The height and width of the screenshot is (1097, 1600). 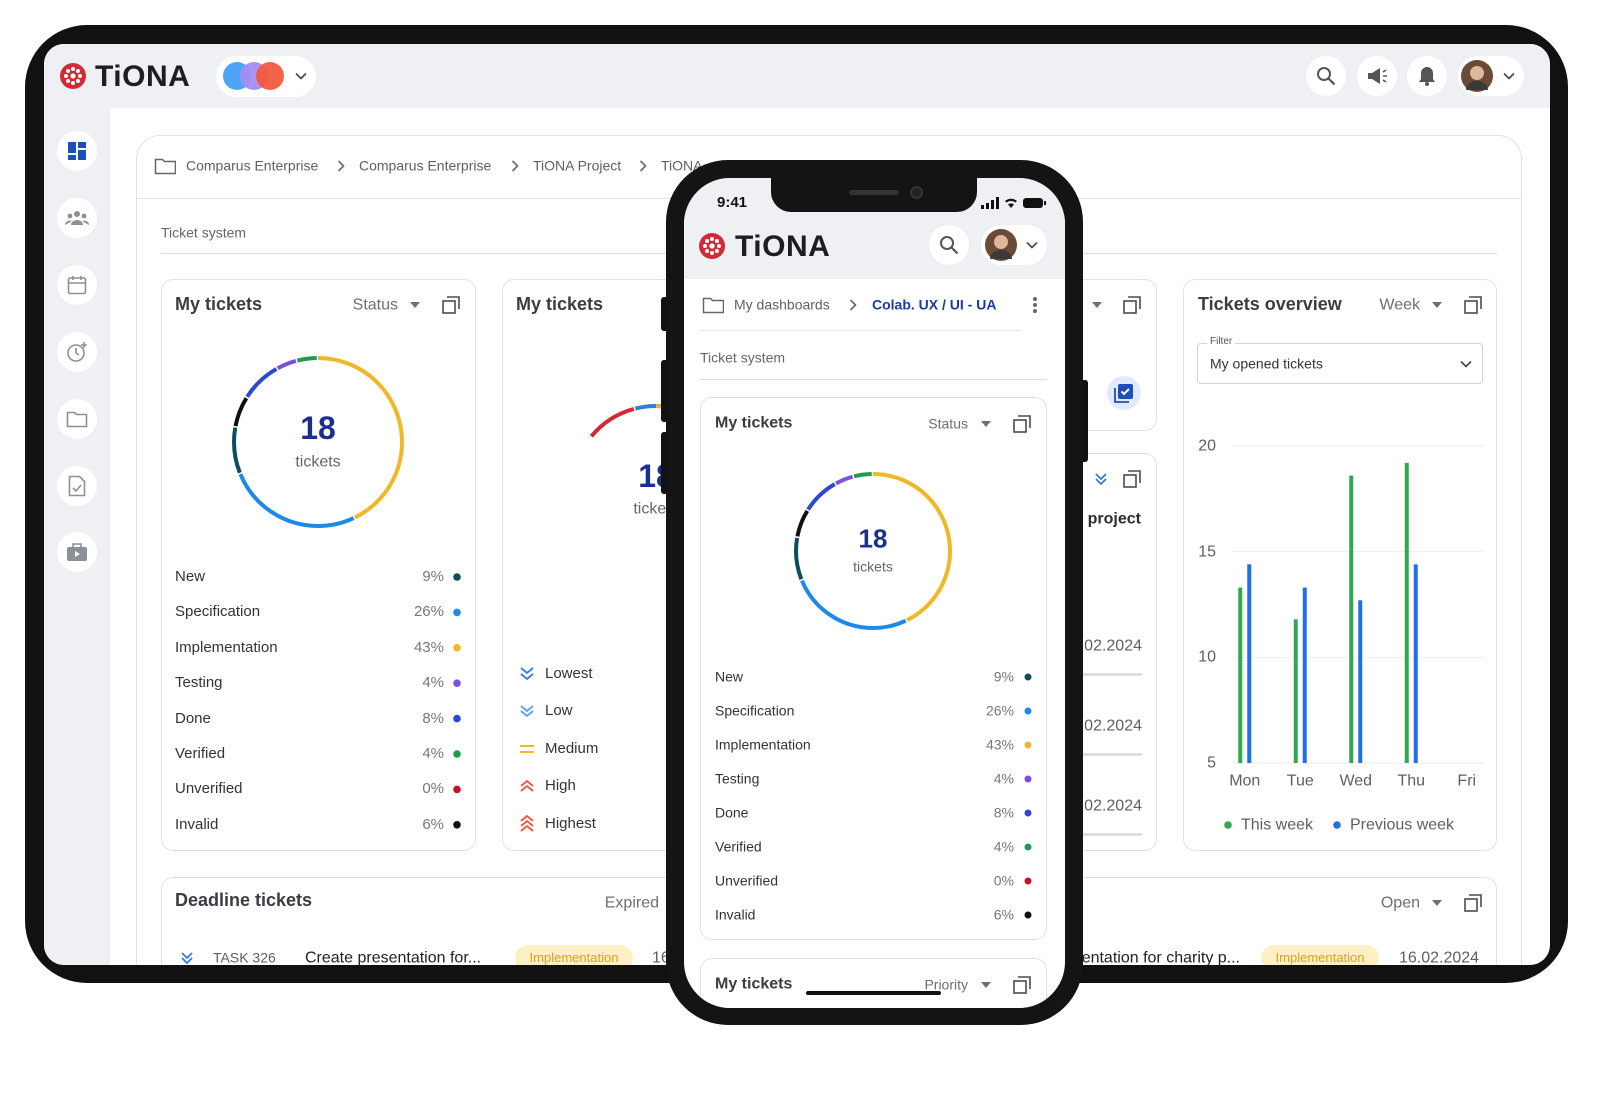 I want to click on legend-value: 6%, so click(x=433, y=824).